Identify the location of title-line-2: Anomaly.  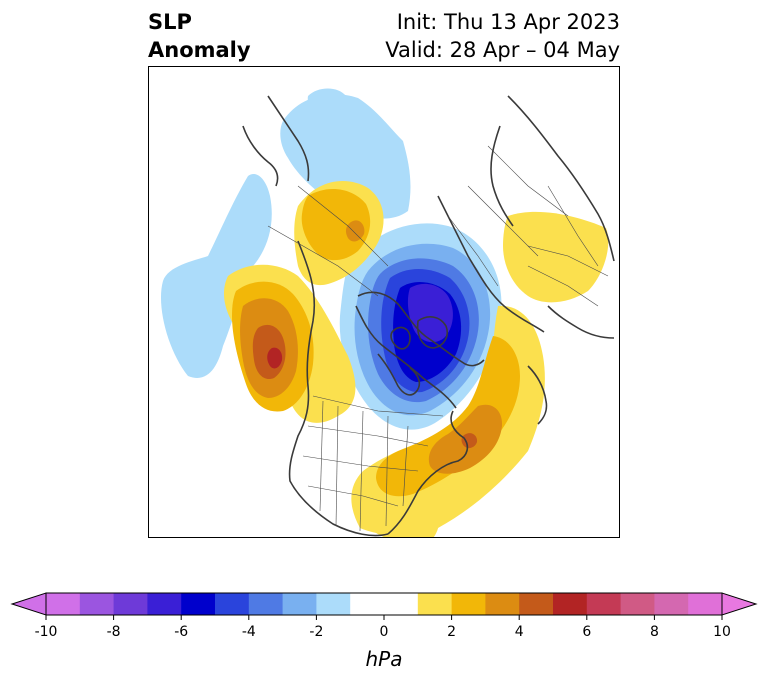
(199, 50).